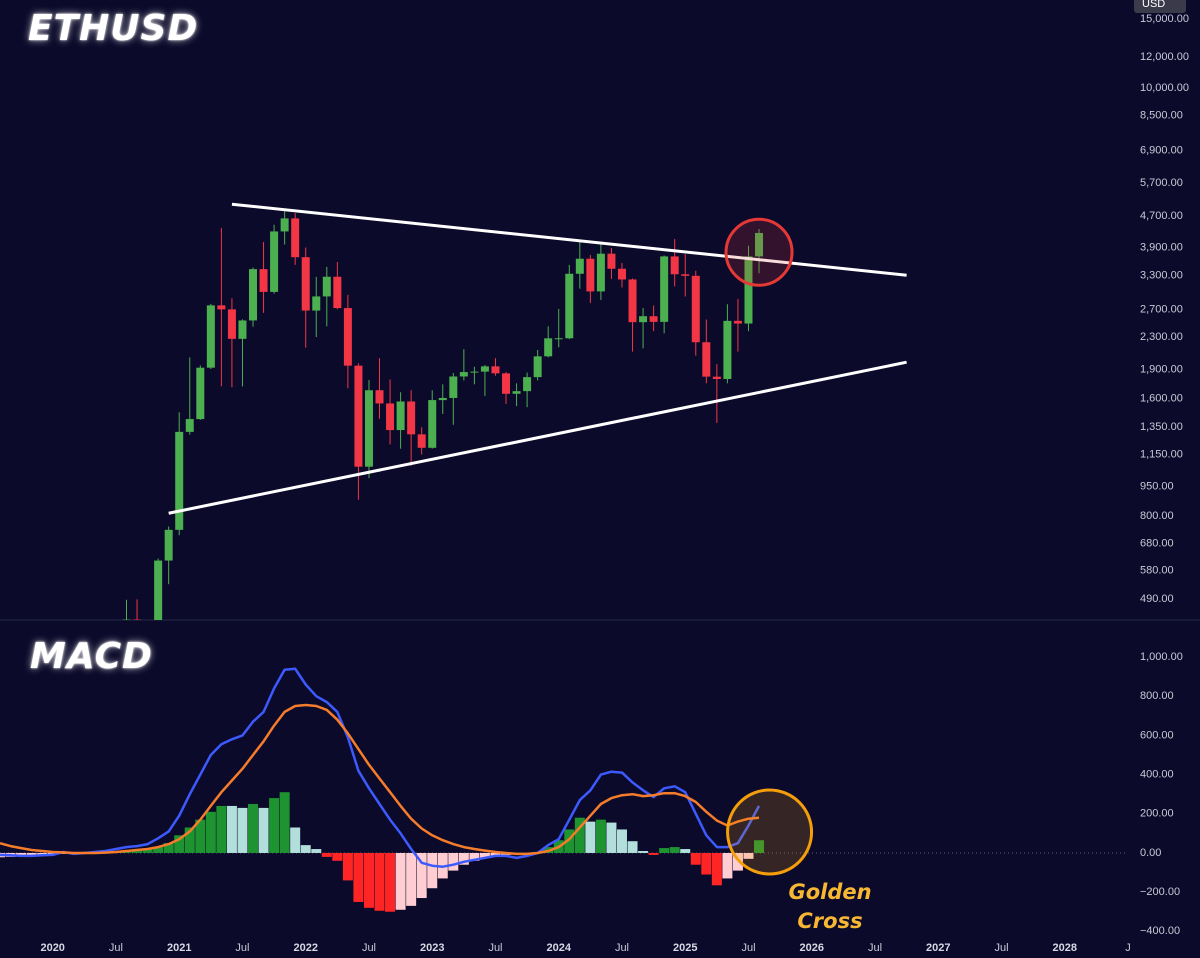 The height and width of the screenshot is (958, 1200). I want to click on x-tick-label: 2022, so click(305, 948).